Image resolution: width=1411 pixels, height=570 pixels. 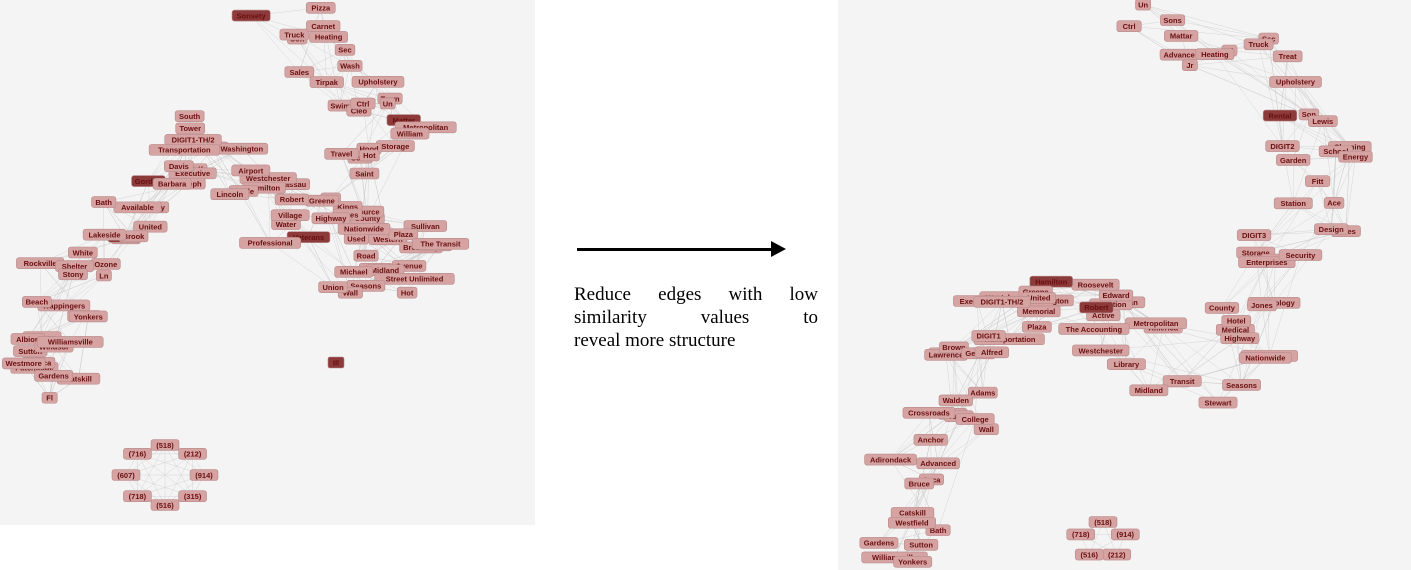 I want to click on graph-node: Sons, so click(x=1173, y=20).